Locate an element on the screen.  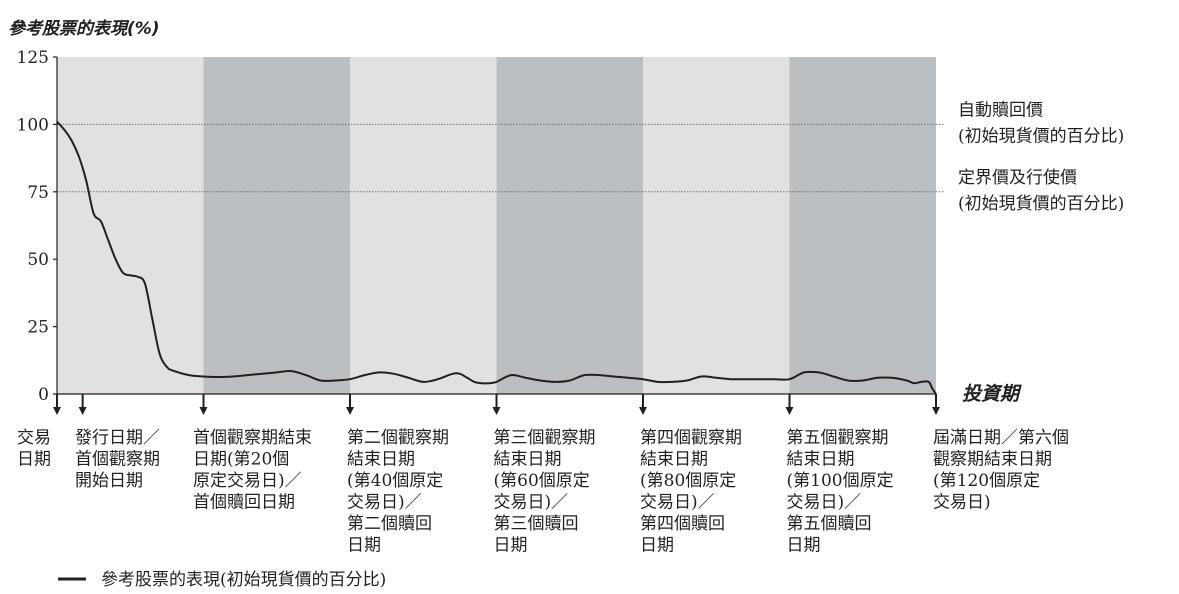
event-label-7-line-6: 日期 is located at coordinates (804, 546).